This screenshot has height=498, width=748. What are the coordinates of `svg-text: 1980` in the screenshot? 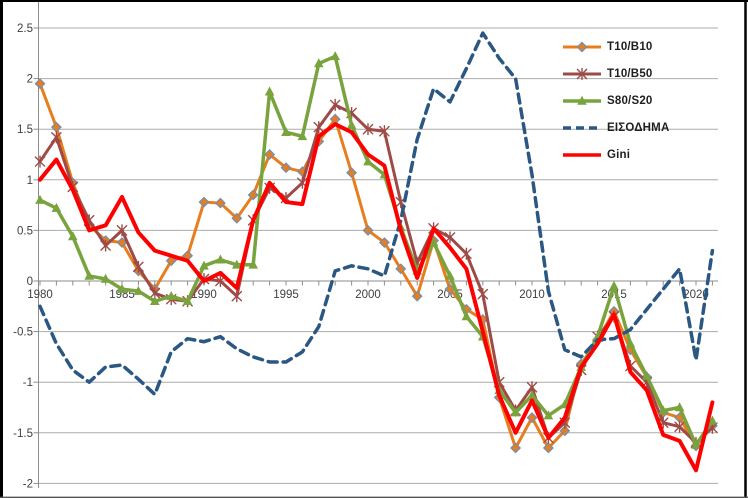 It's located at (40, 295).